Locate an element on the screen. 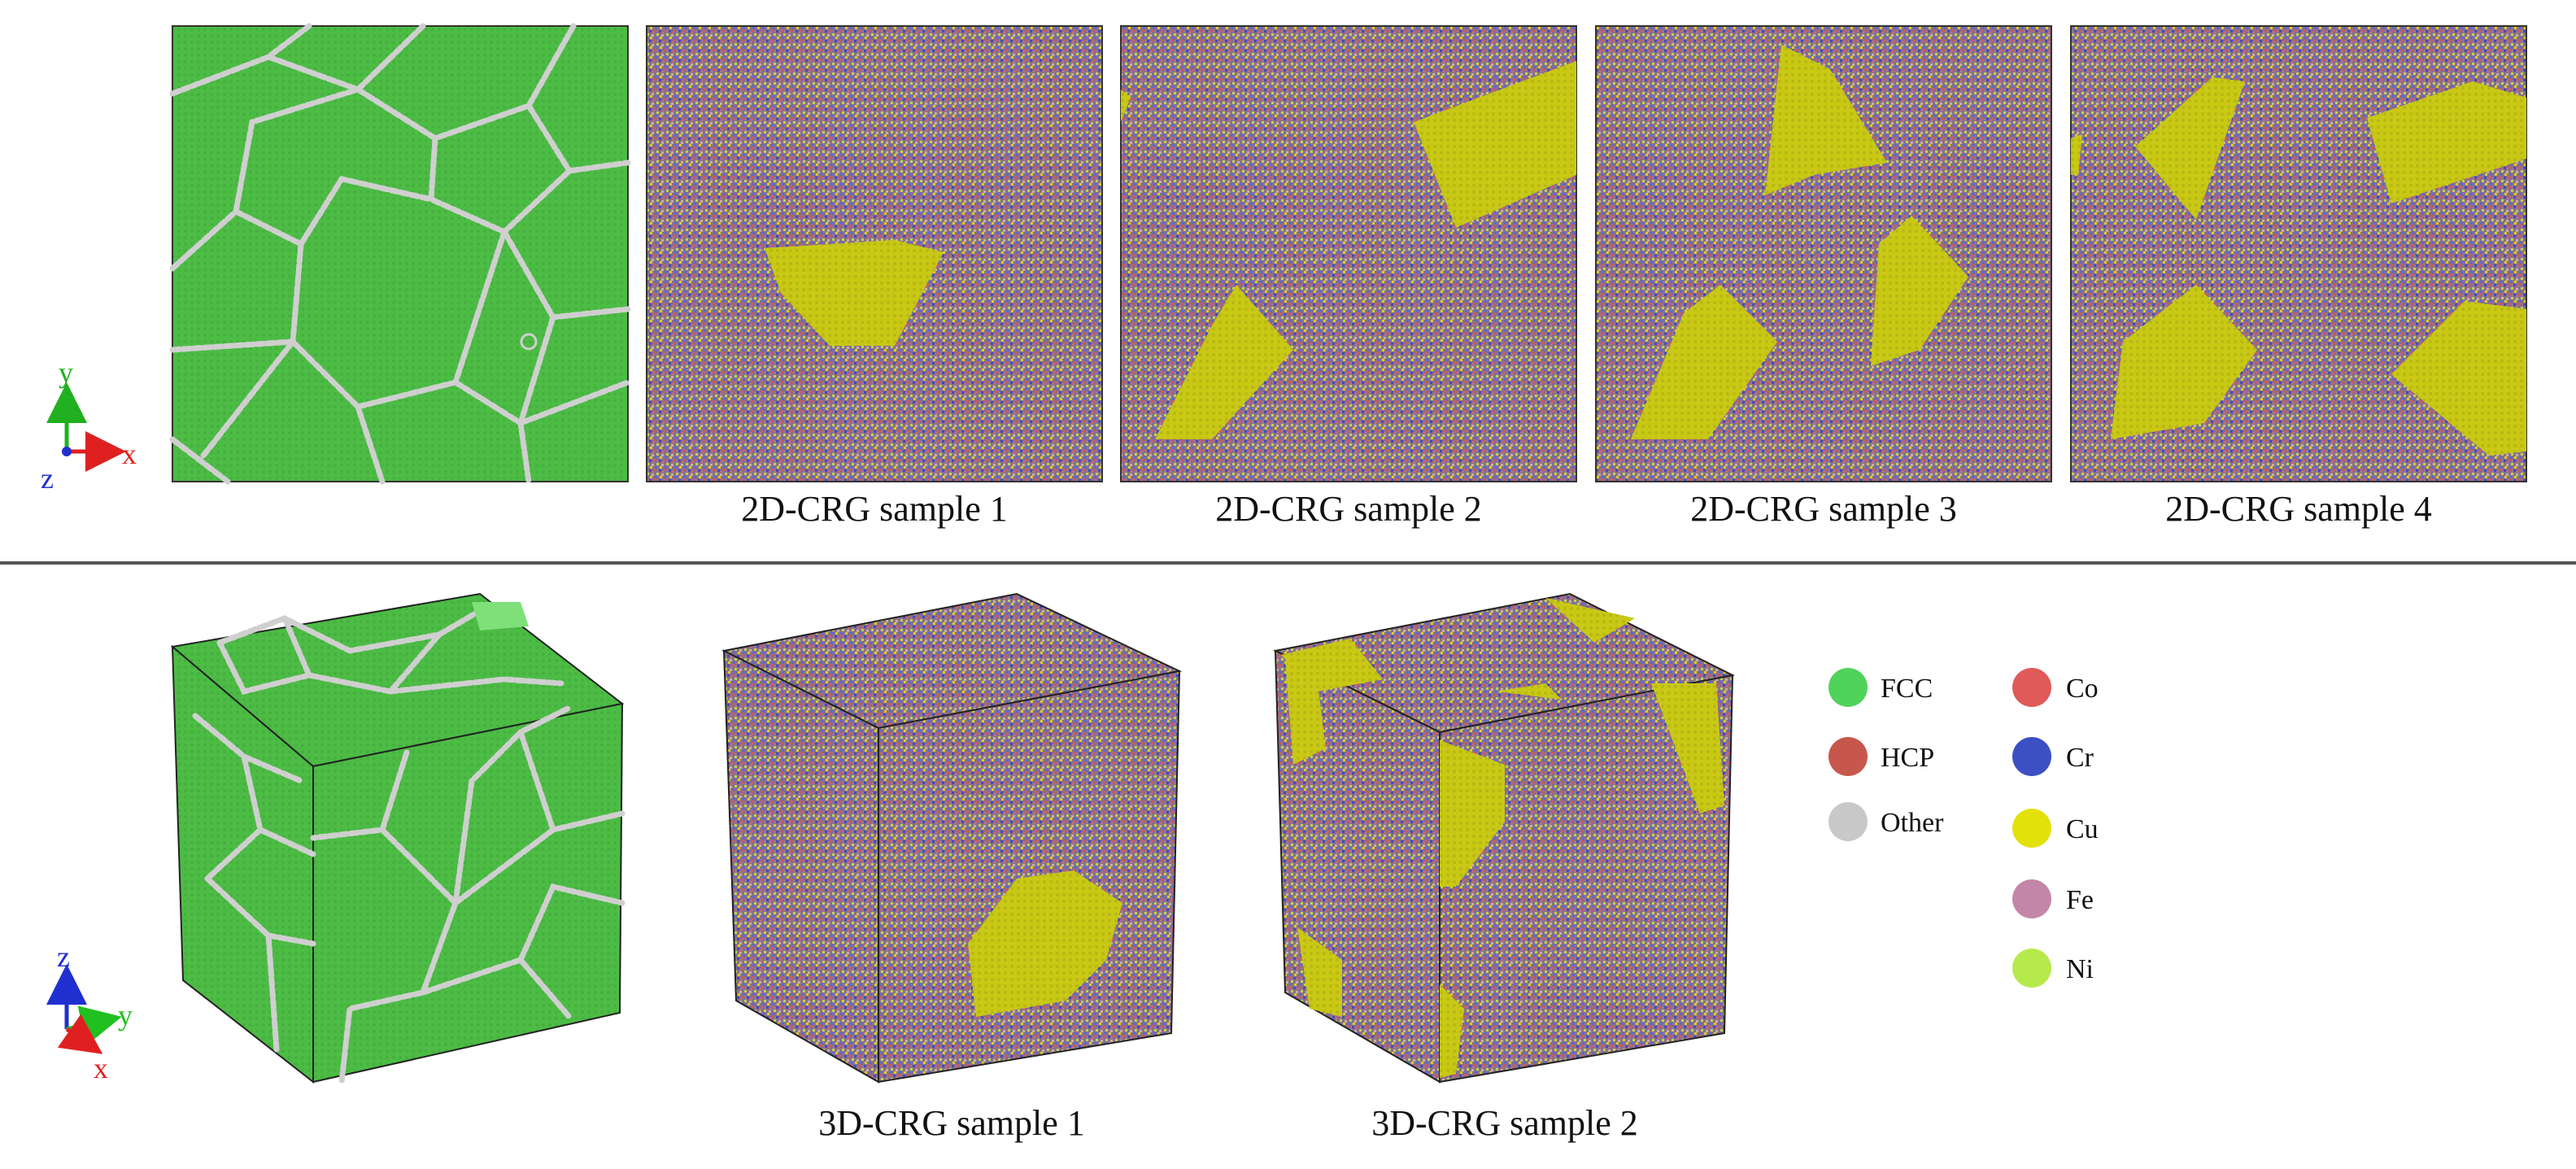  legend-swatch-hcp is located at coordinates (1848, 756).